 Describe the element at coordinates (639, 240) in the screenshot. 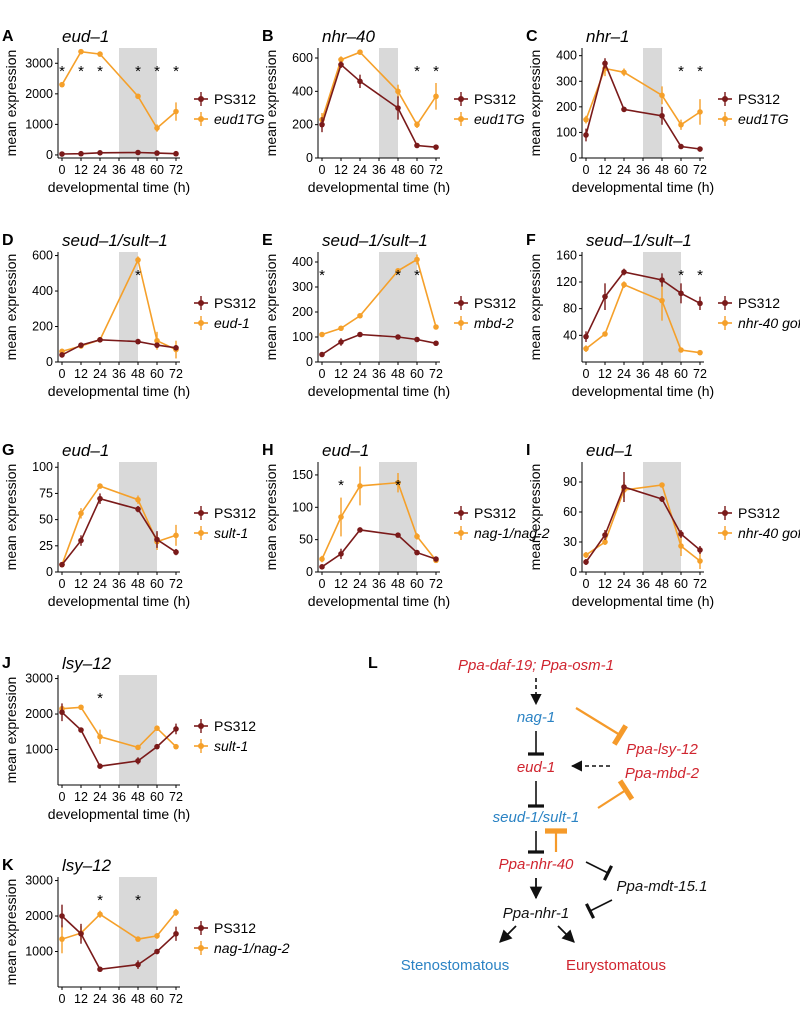

I see `chart-title: seud–1/sult–1` at that location.